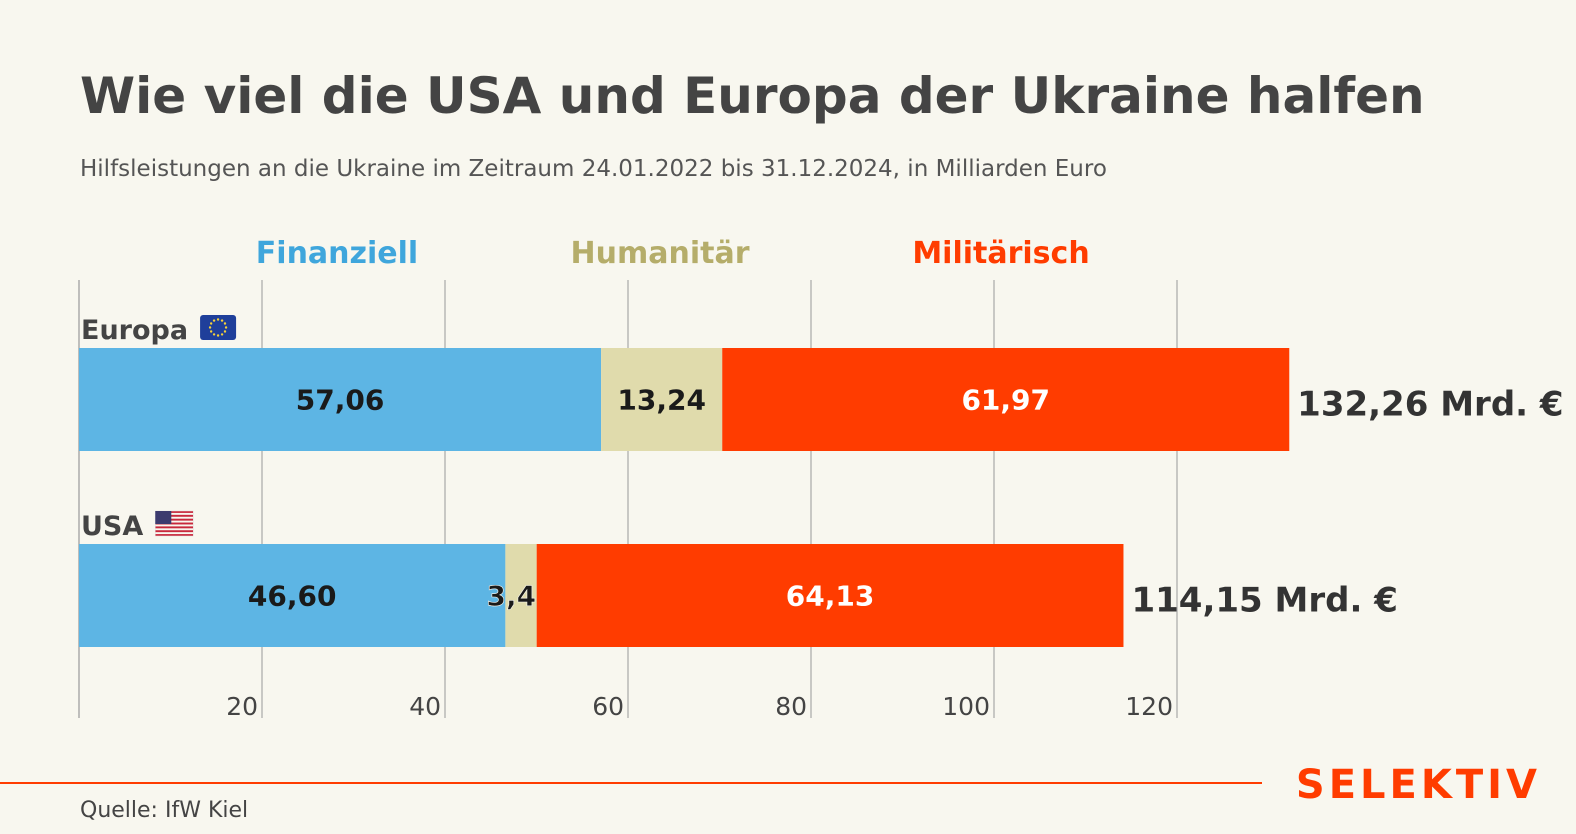 Image resolution: width=1576 pixels, height=834 pixels. Describe the element at coordinates (337, 253) in the screenshot. I see `legend-item: Finanziell` at that location.